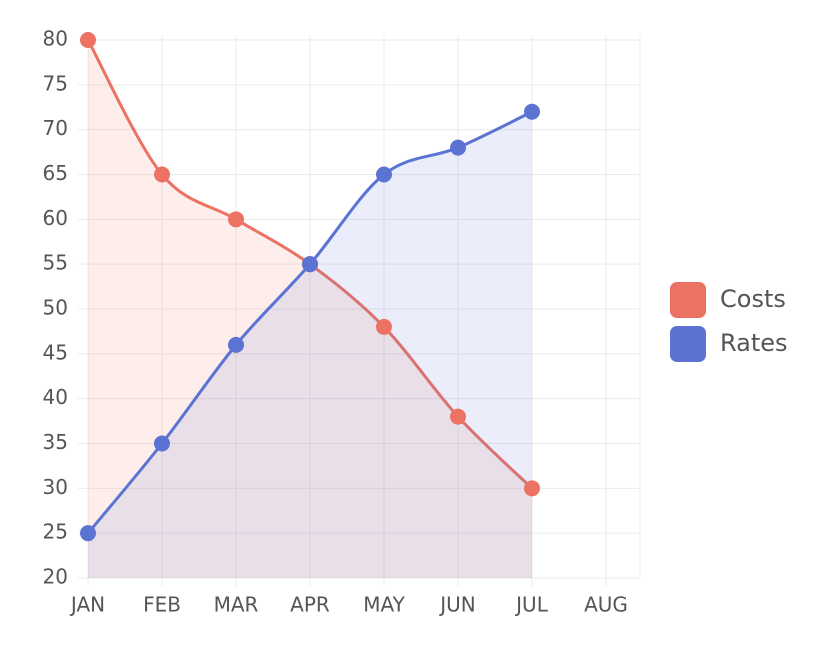 Image resolution: width=840 pixels, height=654 pixels. What do you see at coordinates (55, 397) in the screenshot?
I see `y-tick-label: 40` at bounding box center [55, 397].